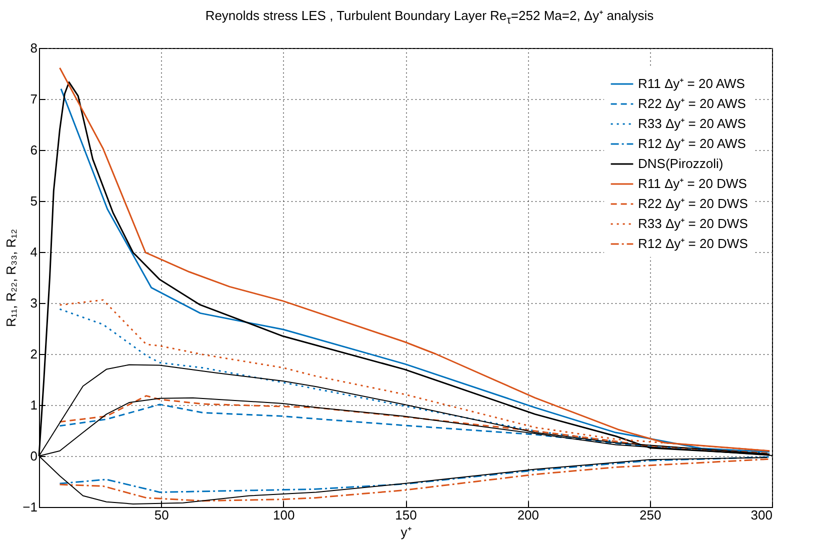  I want to click on legend-label: R33 Δy⁺ = 20 DWS, so click(693, 223).